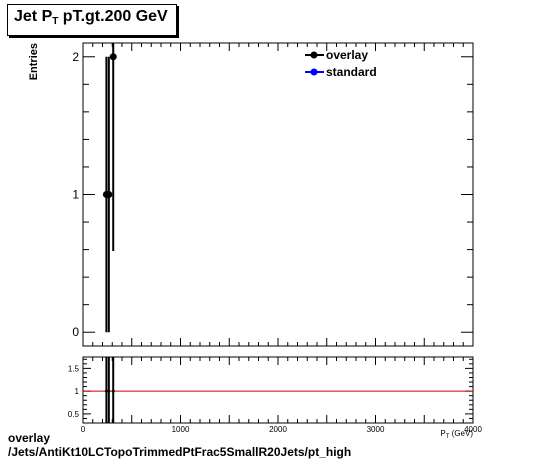 The width and height of the screenshot is (546, 462). I want to click on chart-title: Jet PT pT.gt.200 GeV, so click(92, 20).